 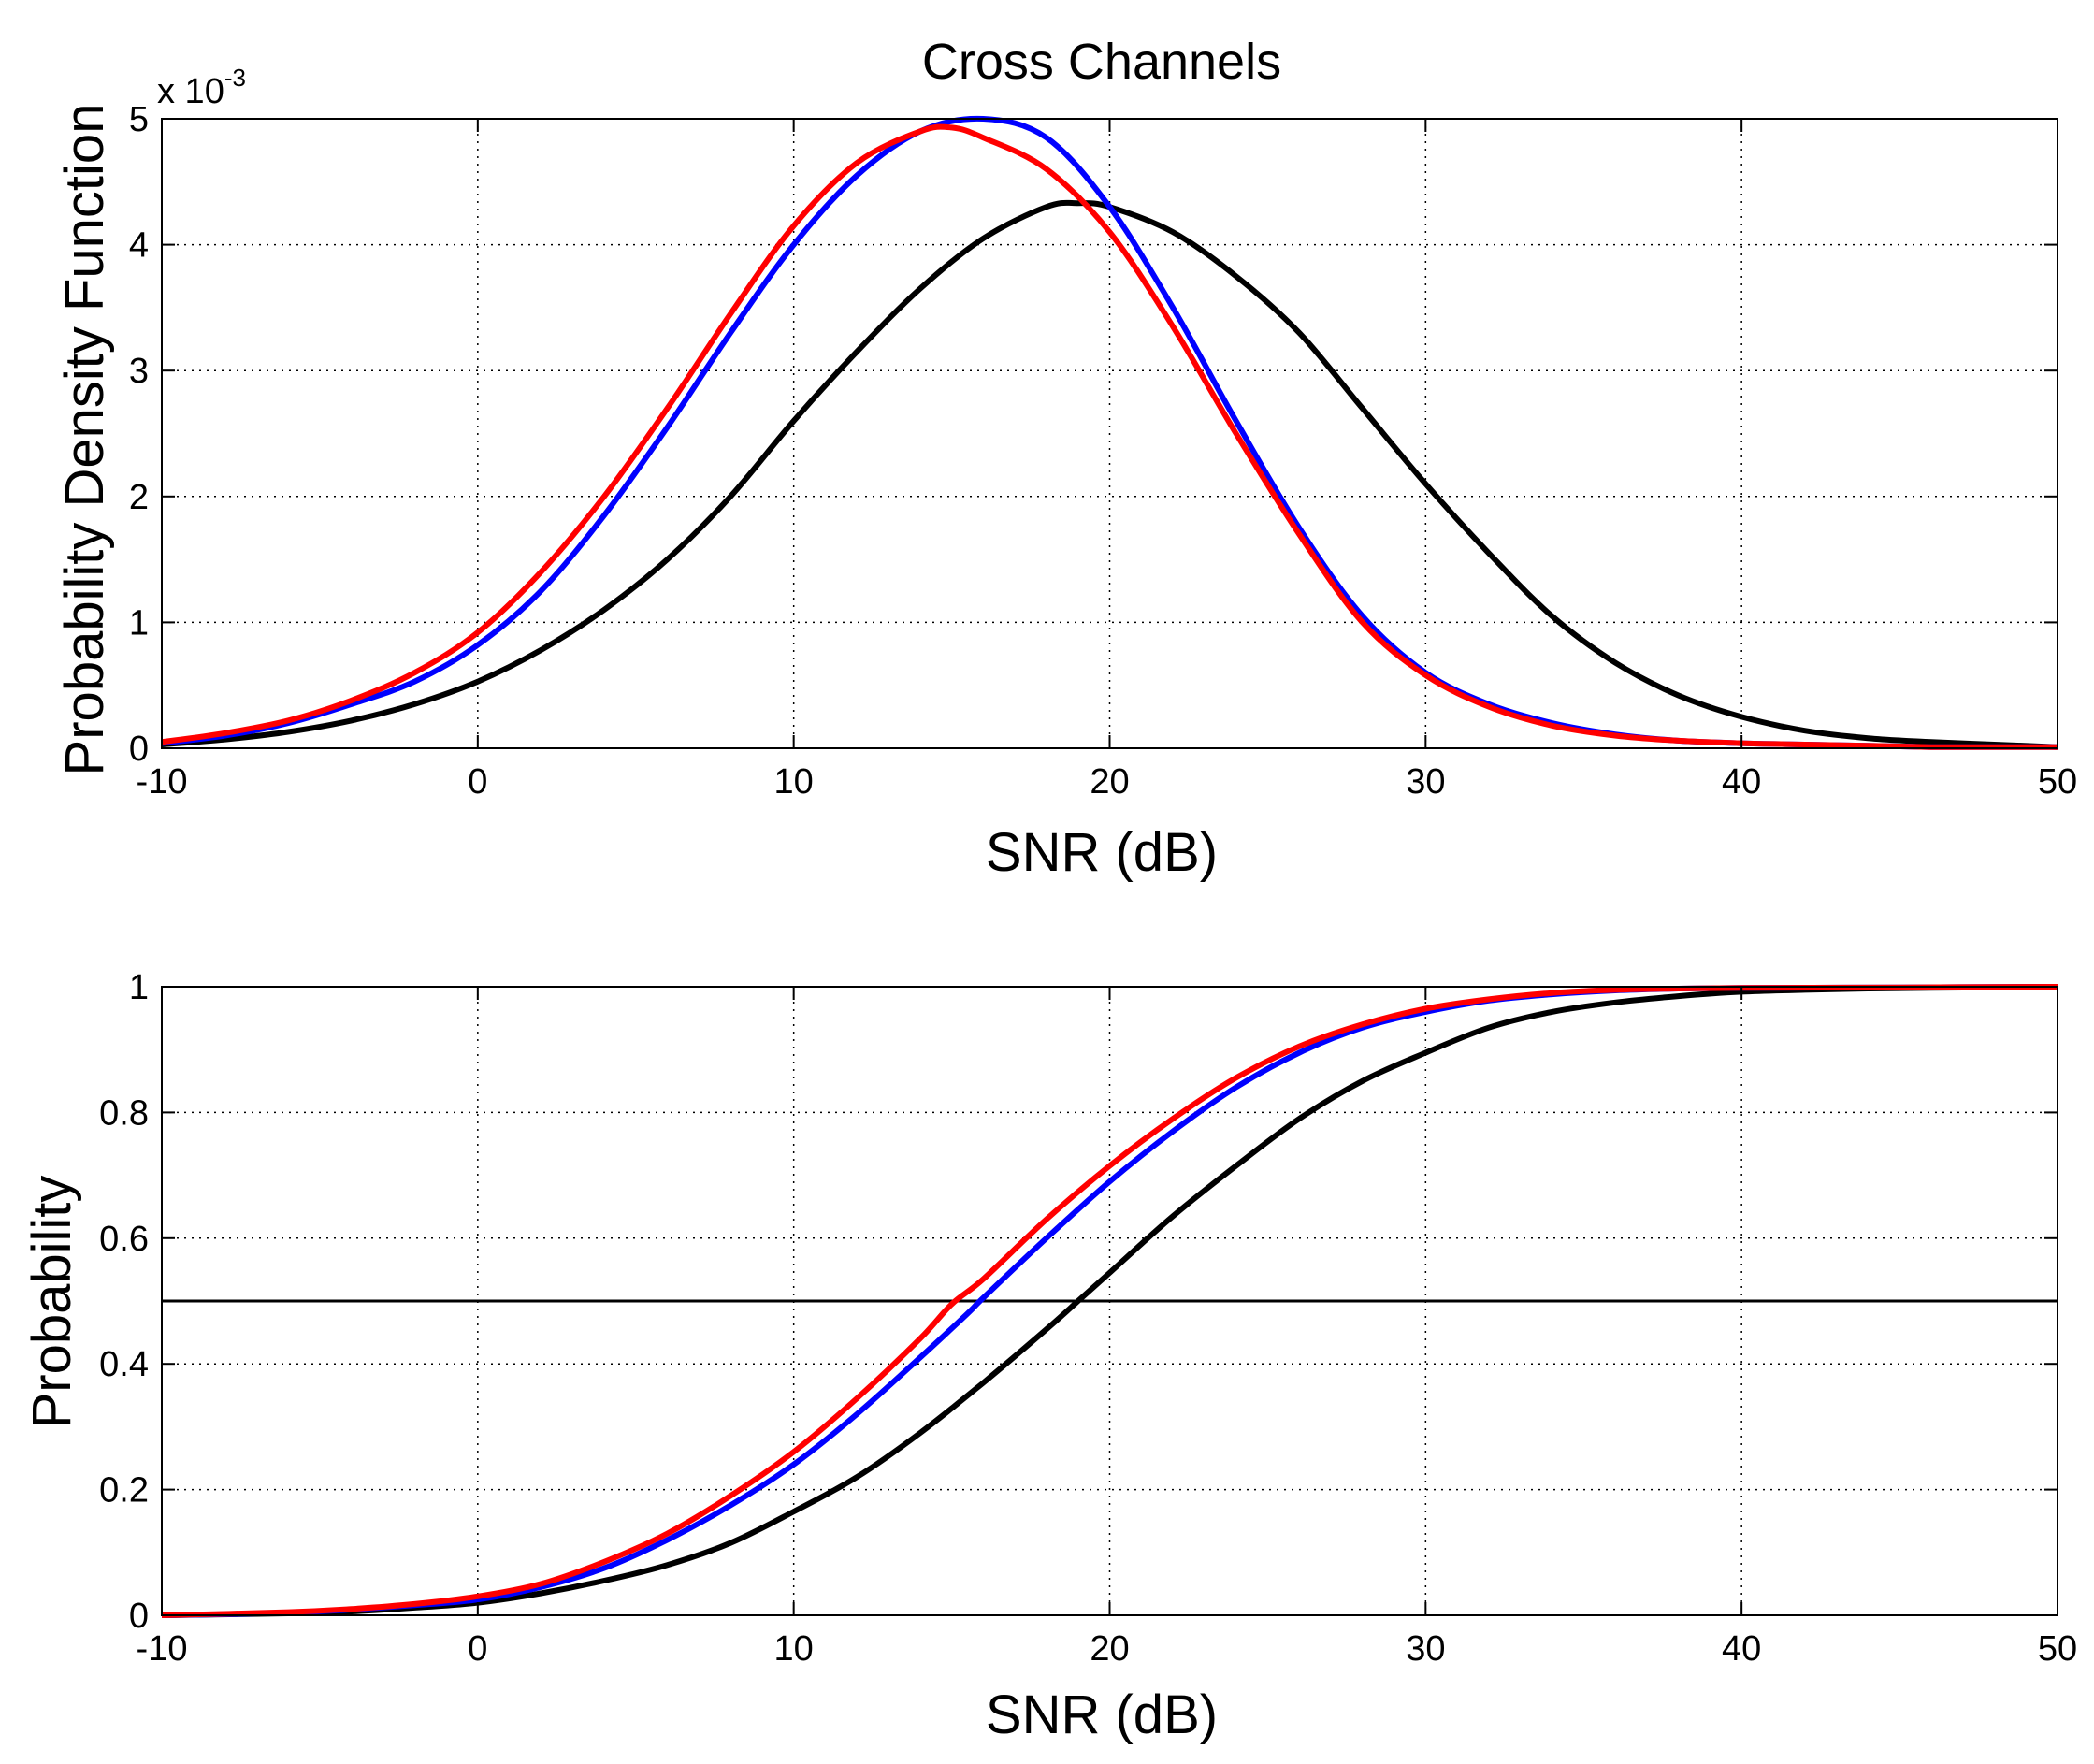 What do you see at coordinates (124, 1364) in the screenshot?
I see `y-tick-label: 0.4` at bounding box center [124, 1364].